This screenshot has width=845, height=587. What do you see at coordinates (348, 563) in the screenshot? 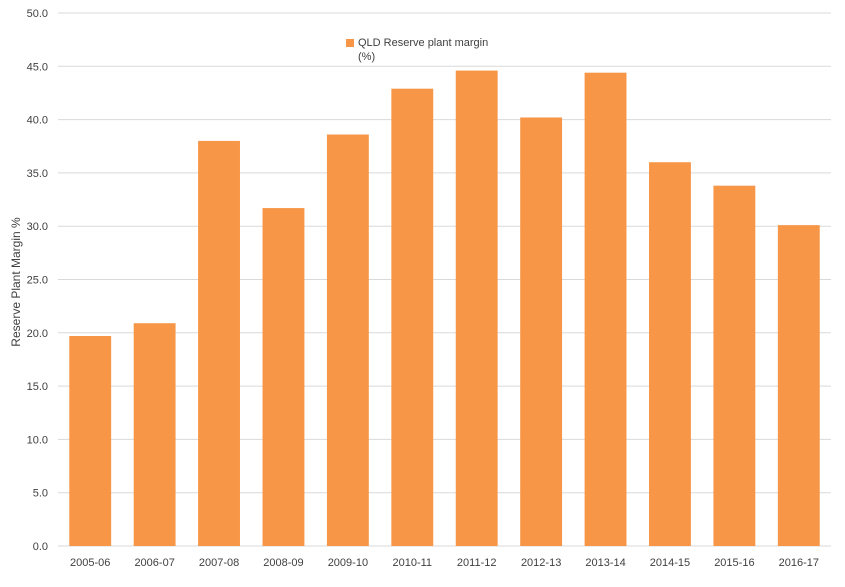
I see `x-tick-label: 2009-10` at bounding box center [348, 563].